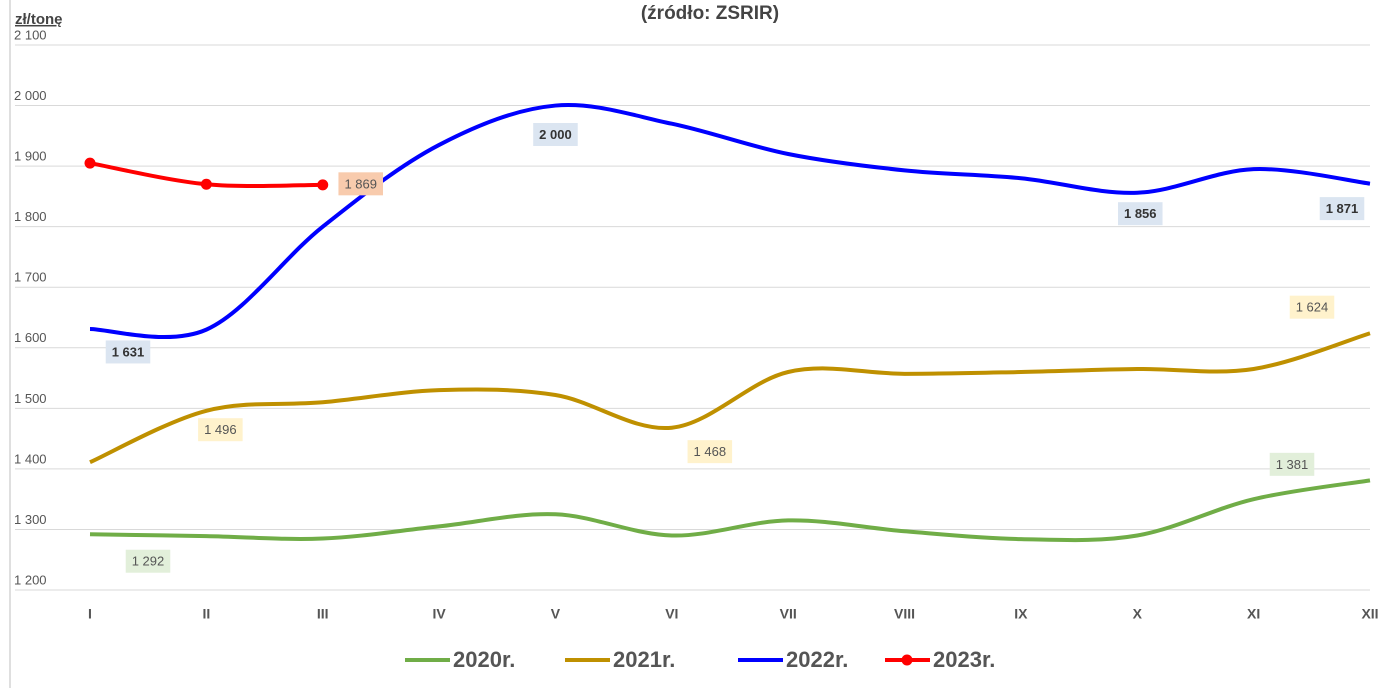 Image resolution: width=1400 pixels, height=688 pixels. What do you see at coordinates (30, 216) in the screenshot?
I see `y-tick-label: 1 800` at bounding box center [30, 216].